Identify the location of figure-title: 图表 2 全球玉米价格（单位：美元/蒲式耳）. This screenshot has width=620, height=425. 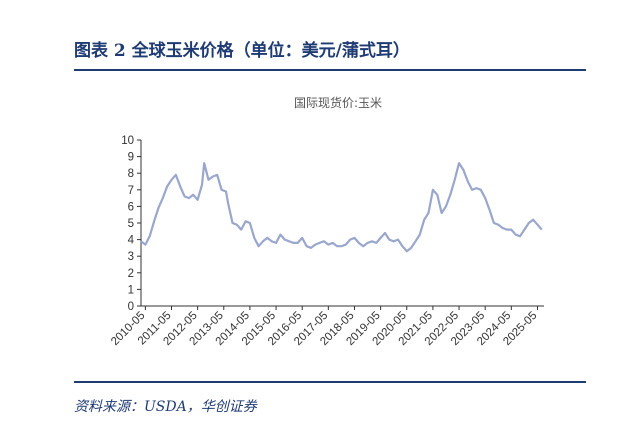
(242, 51).